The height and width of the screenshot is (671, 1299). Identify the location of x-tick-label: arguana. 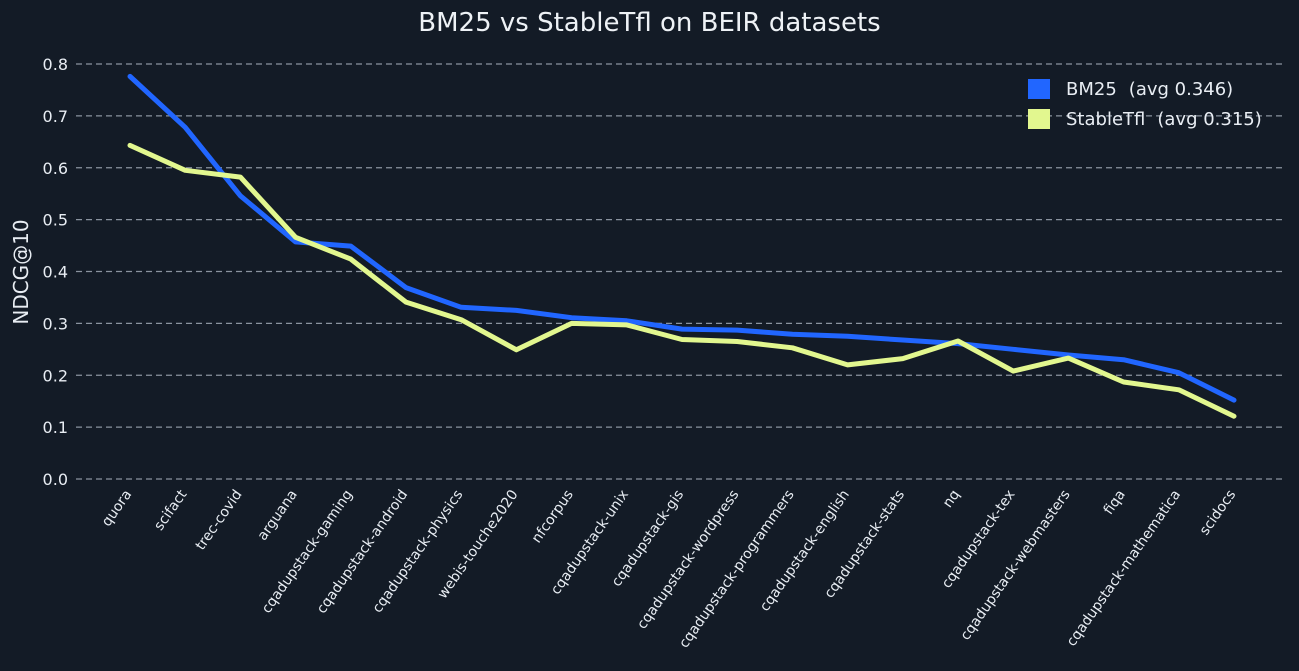
(278, 515).